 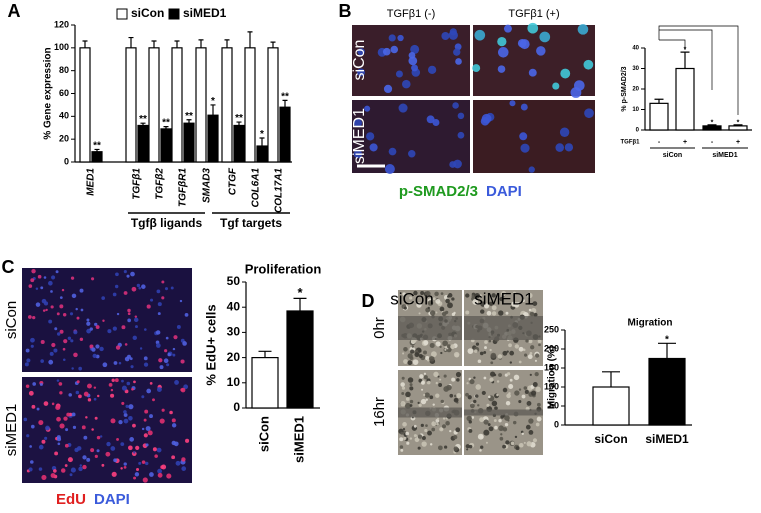 What do you see at coordinates (205, 13) in the screenshot?
I see `legend-label: siMED1` at bounding box center [205, 13].